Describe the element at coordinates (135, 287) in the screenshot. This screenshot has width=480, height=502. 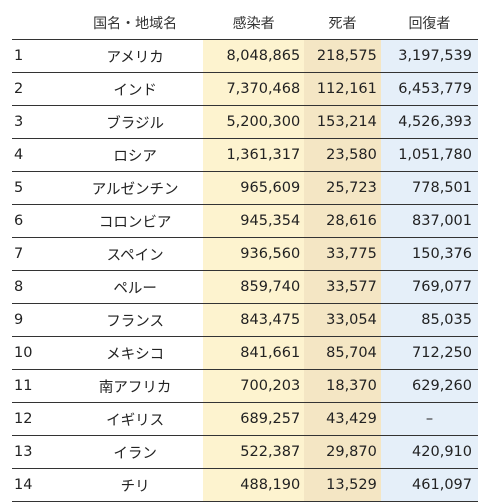
I see `cell-country: ペルー` at that location.